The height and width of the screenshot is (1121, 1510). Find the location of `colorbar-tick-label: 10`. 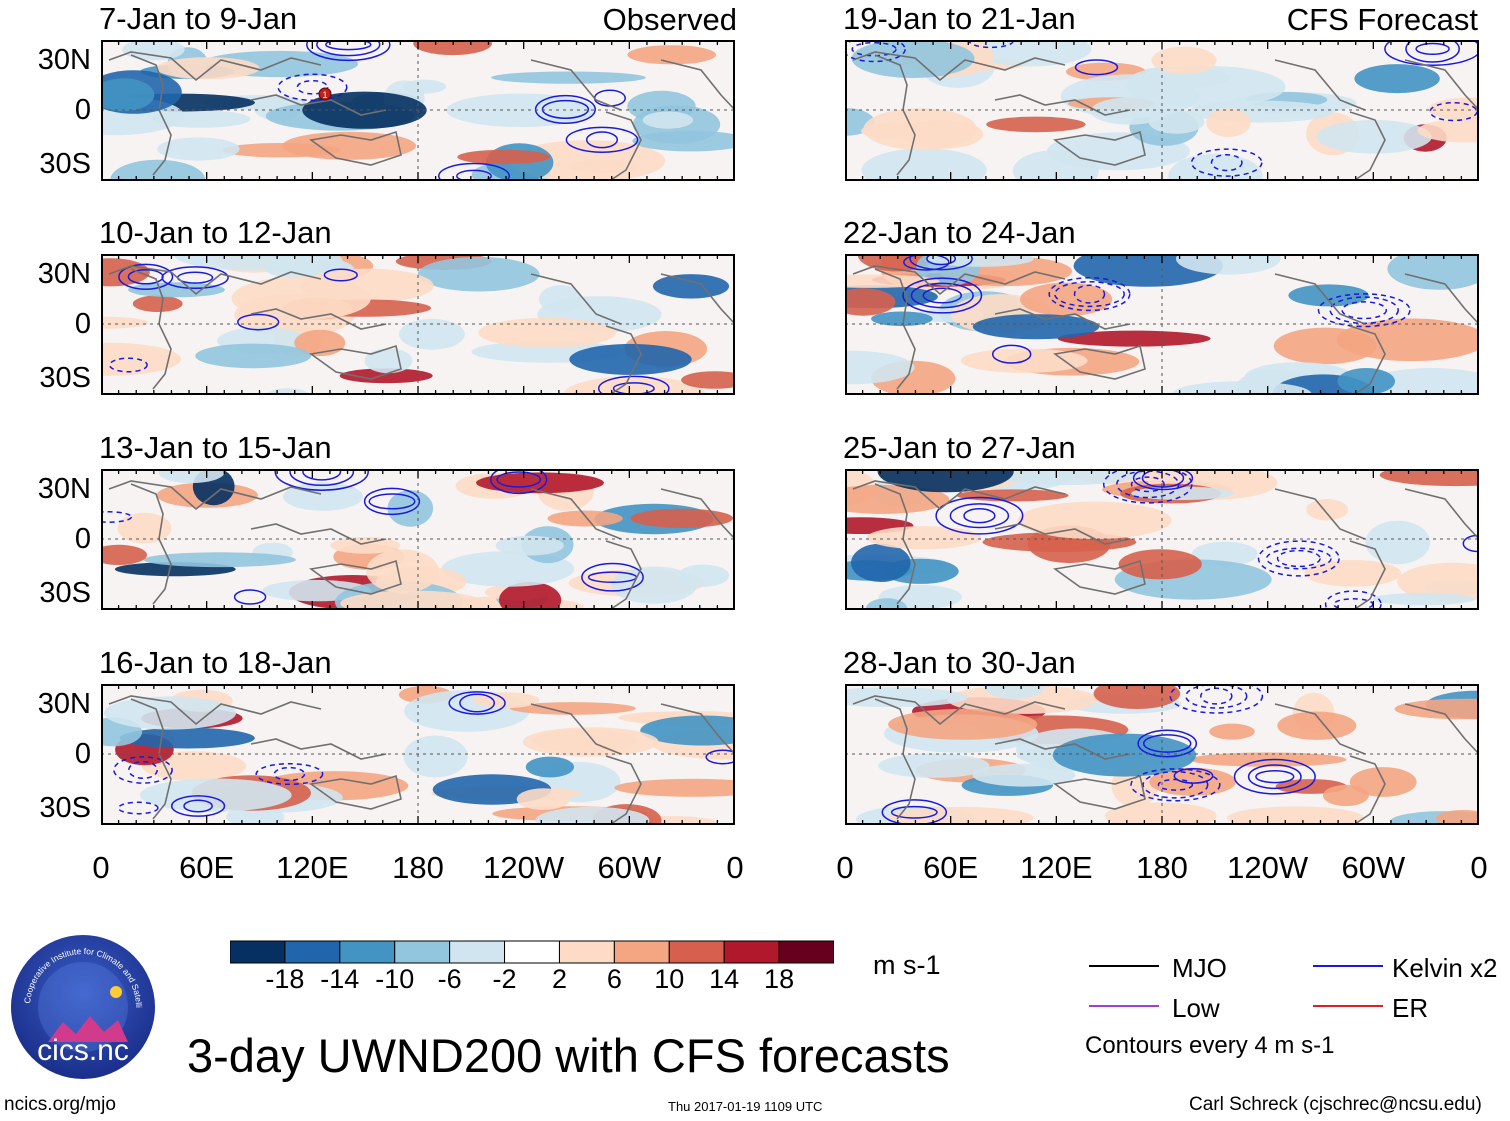

colorbar-tick-label: 10 is located at coordinates (669, 979).